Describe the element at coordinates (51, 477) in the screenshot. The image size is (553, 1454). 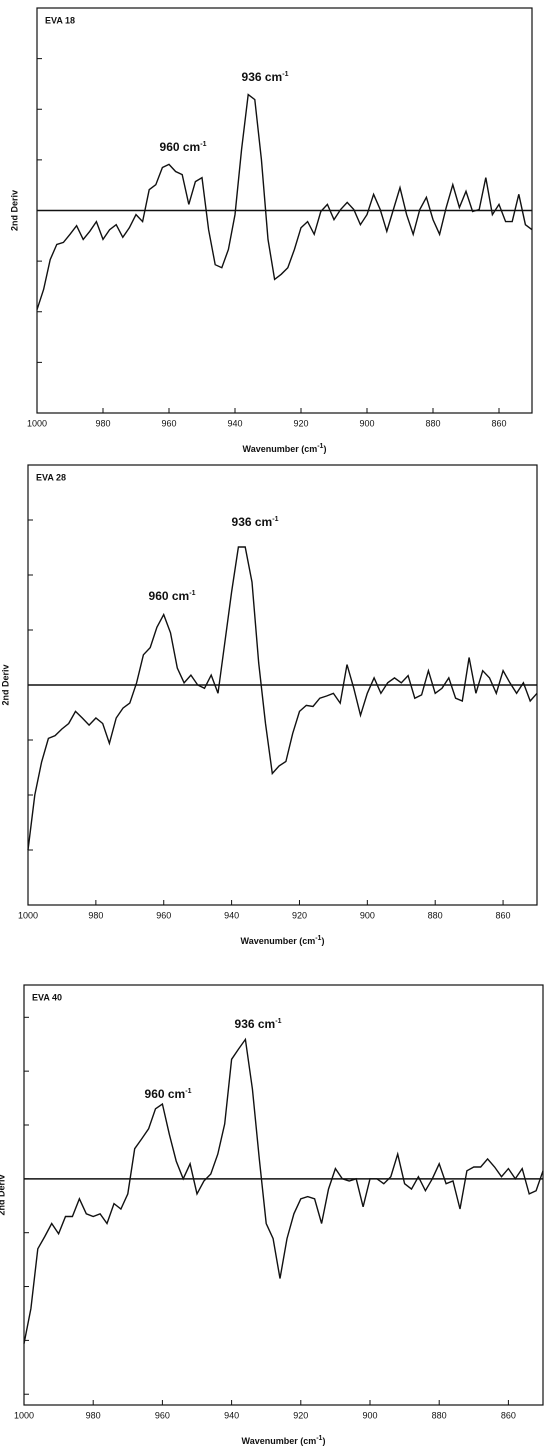
I see `panel-title: EVA 28` at that location.